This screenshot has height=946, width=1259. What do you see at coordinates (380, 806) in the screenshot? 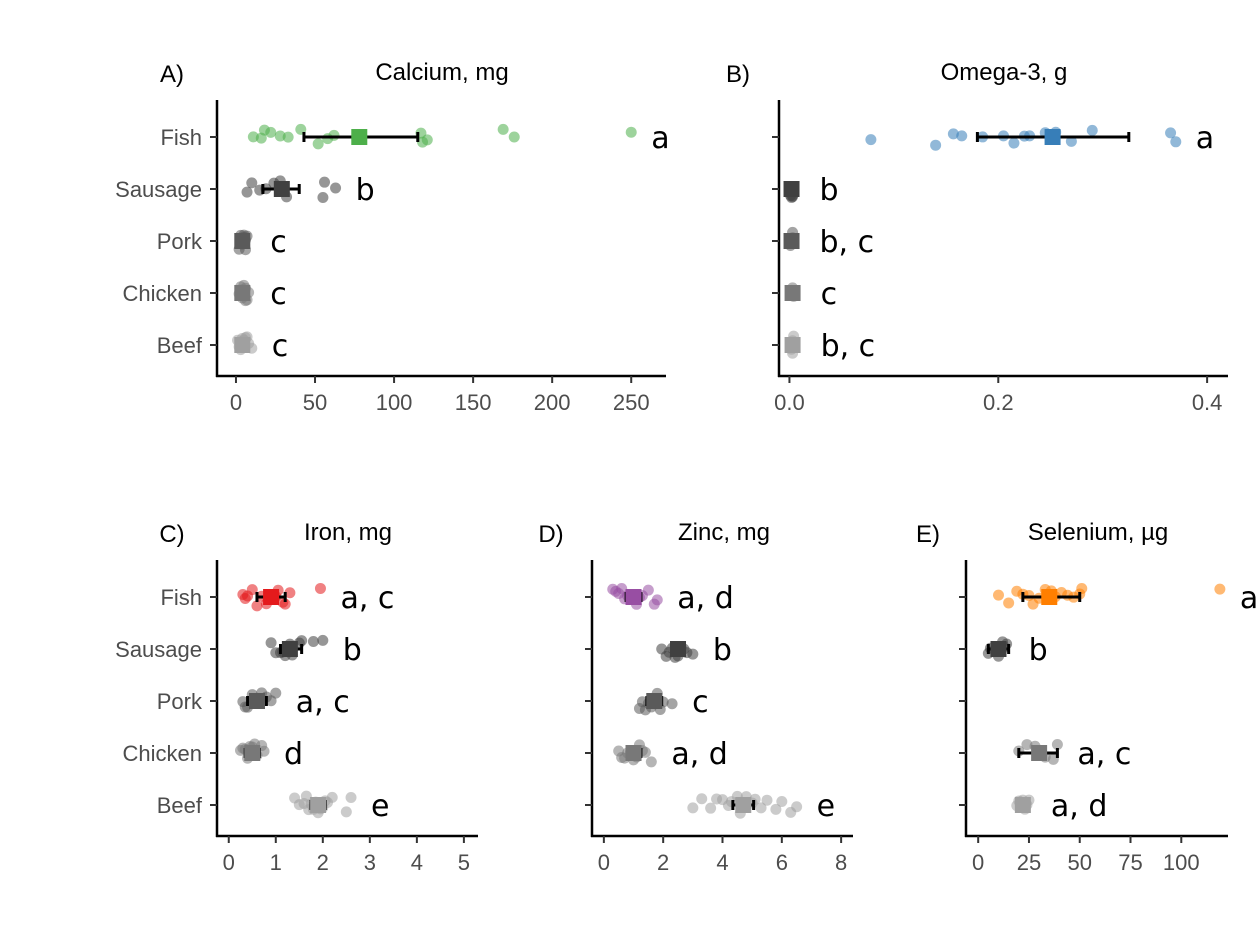
I see `significance-label: e` at bounding box center [380, 806].